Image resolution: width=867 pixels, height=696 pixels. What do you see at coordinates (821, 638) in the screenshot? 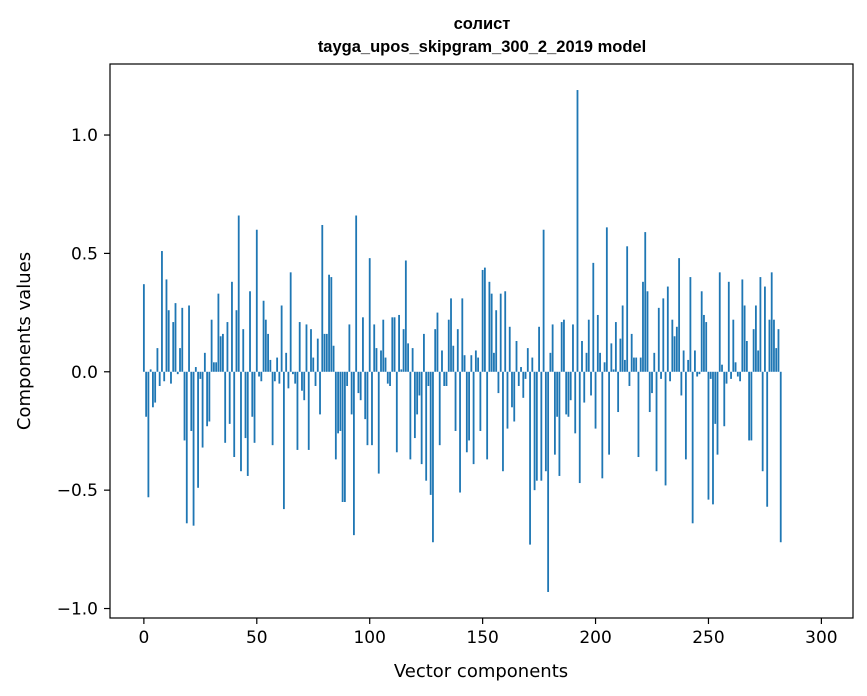
I see `x-tick-label-300: 300` at bounding box center [821, 638].